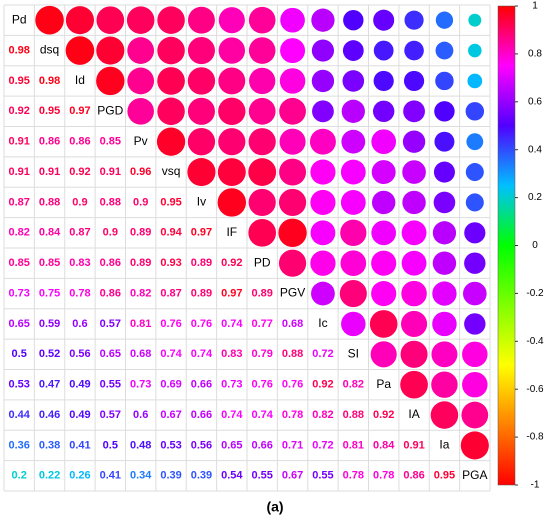 Image resolution: width=550 pixels, height=526 pixels. I want to click on correlation-label: 0.2, so click(19, 476).